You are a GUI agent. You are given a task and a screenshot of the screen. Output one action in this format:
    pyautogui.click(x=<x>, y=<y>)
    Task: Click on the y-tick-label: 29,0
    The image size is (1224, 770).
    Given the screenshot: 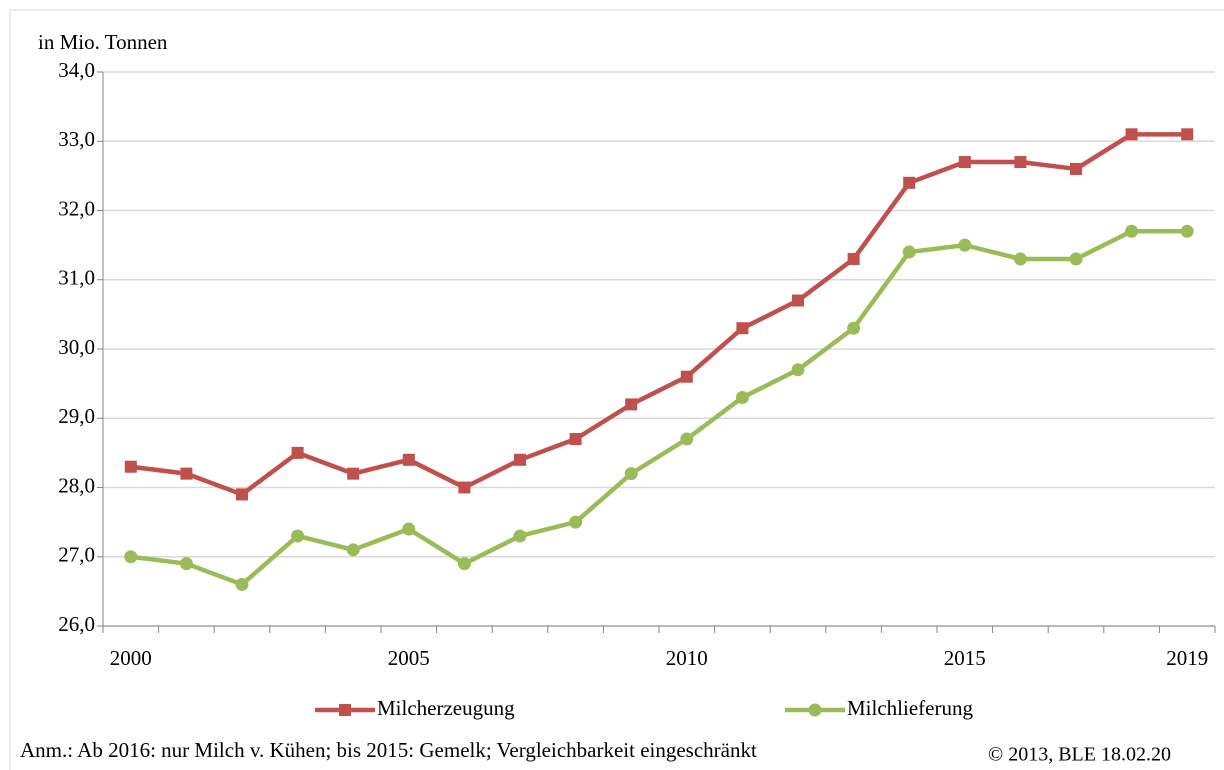 What is the action you would take?
    pyautogui.click(x=76, y=416)
    